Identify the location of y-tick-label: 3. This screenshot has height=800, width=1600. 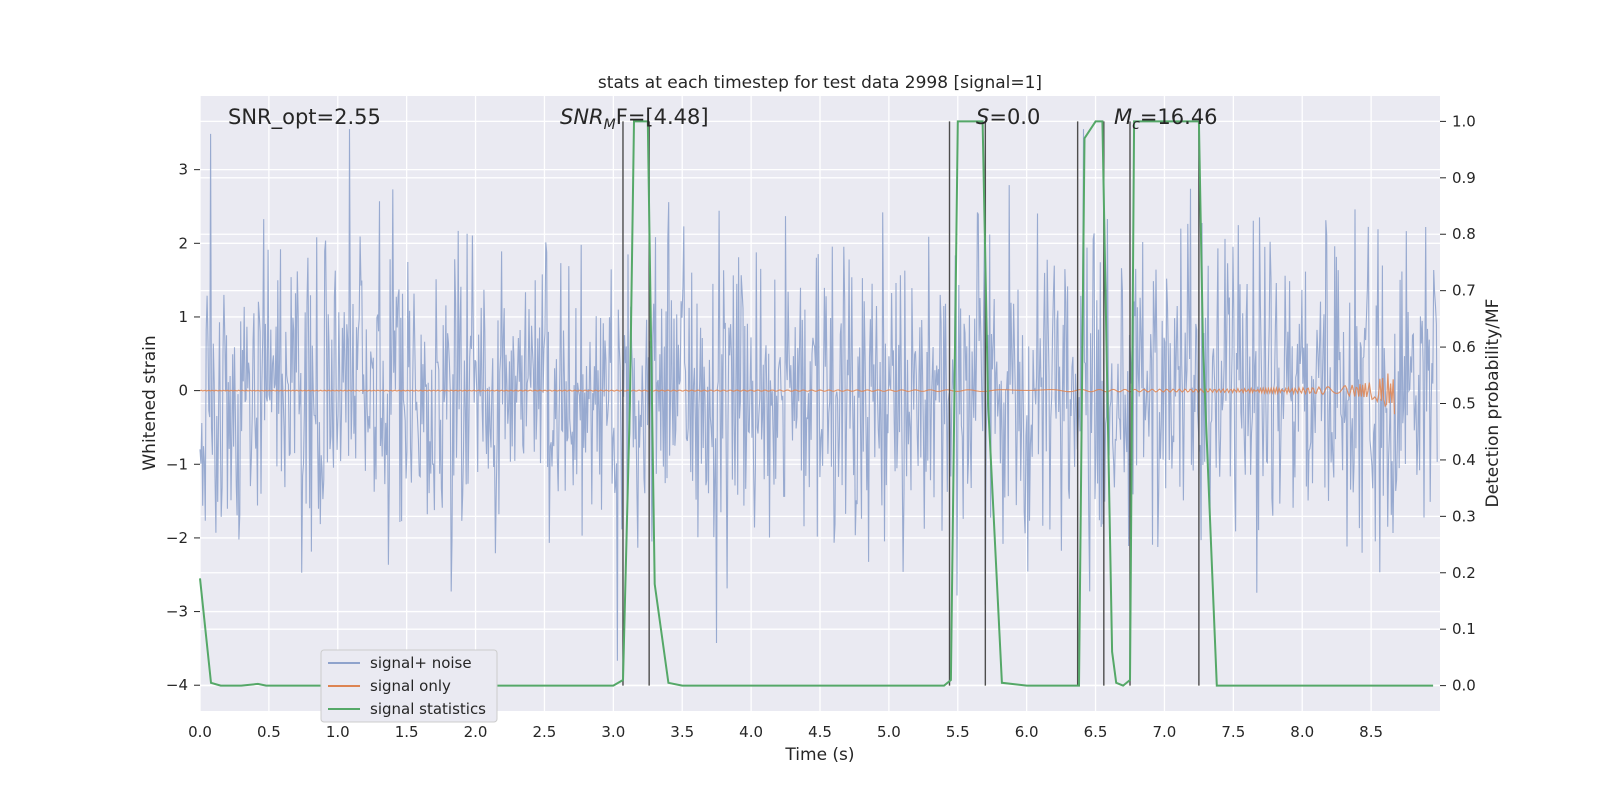
(183, 170).